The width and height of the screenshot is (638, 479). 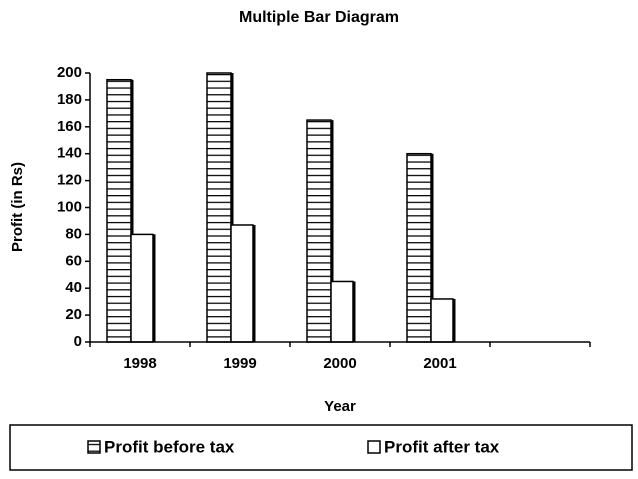 What do you see at coordinates (169, 446) in the screenshot?
I see `legend-label: Profit before tax` at bounding box center [169, 446].